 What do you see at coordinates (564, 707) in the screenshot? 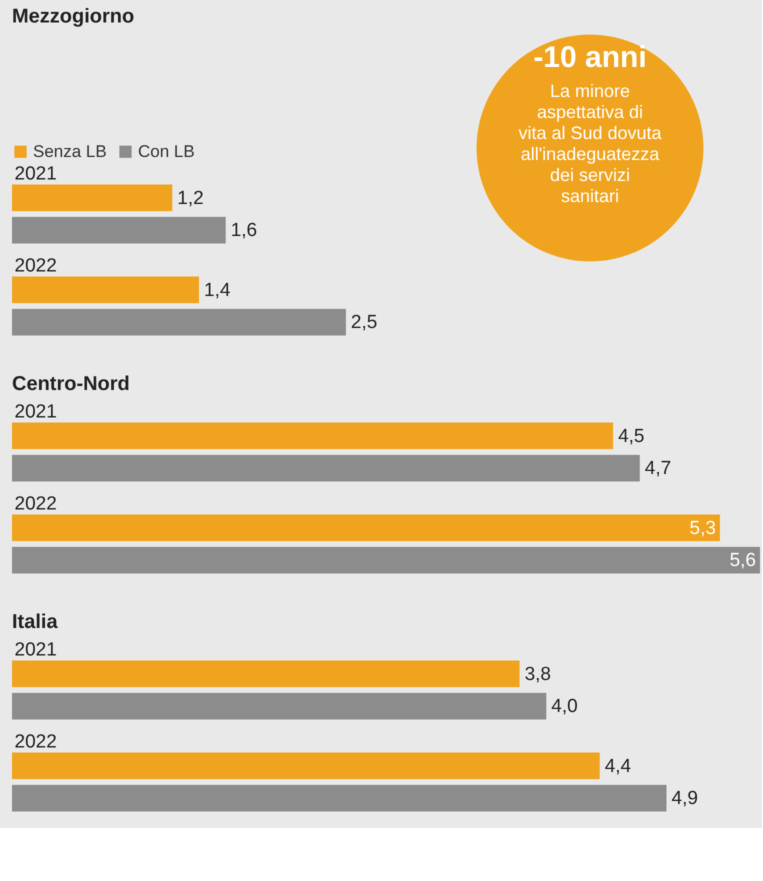
I see `data-label: 4,0` at bounding box center [564, 707].